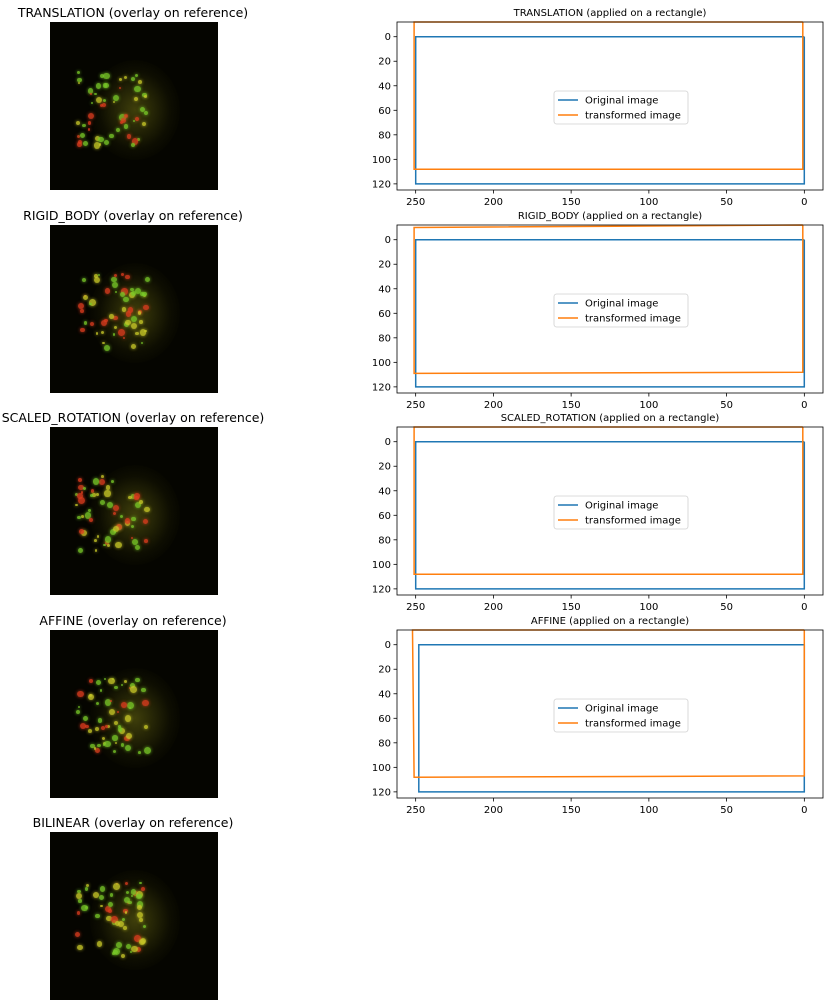  I want to click on x-tick-label: 200, so click(493, 607).